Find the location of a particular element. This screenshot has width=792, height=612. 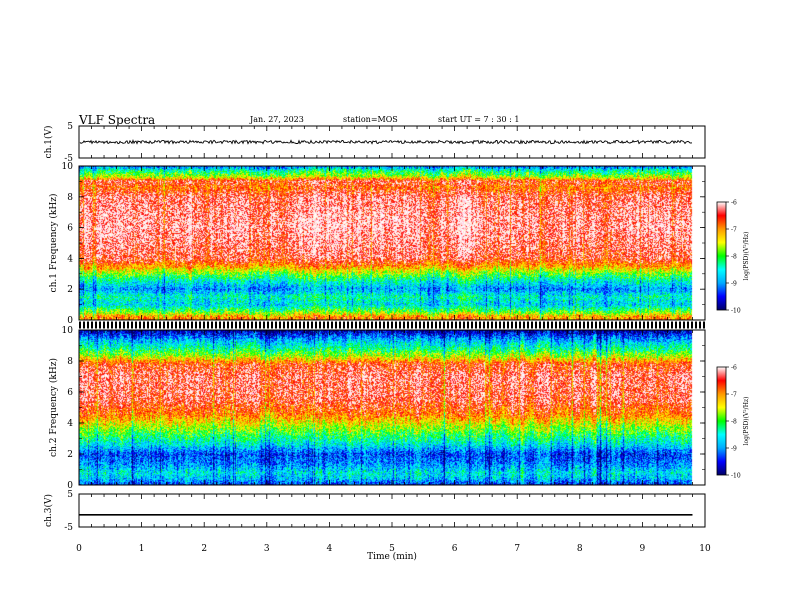

x-tick-label: 1 is located at coordinates (142, 549).